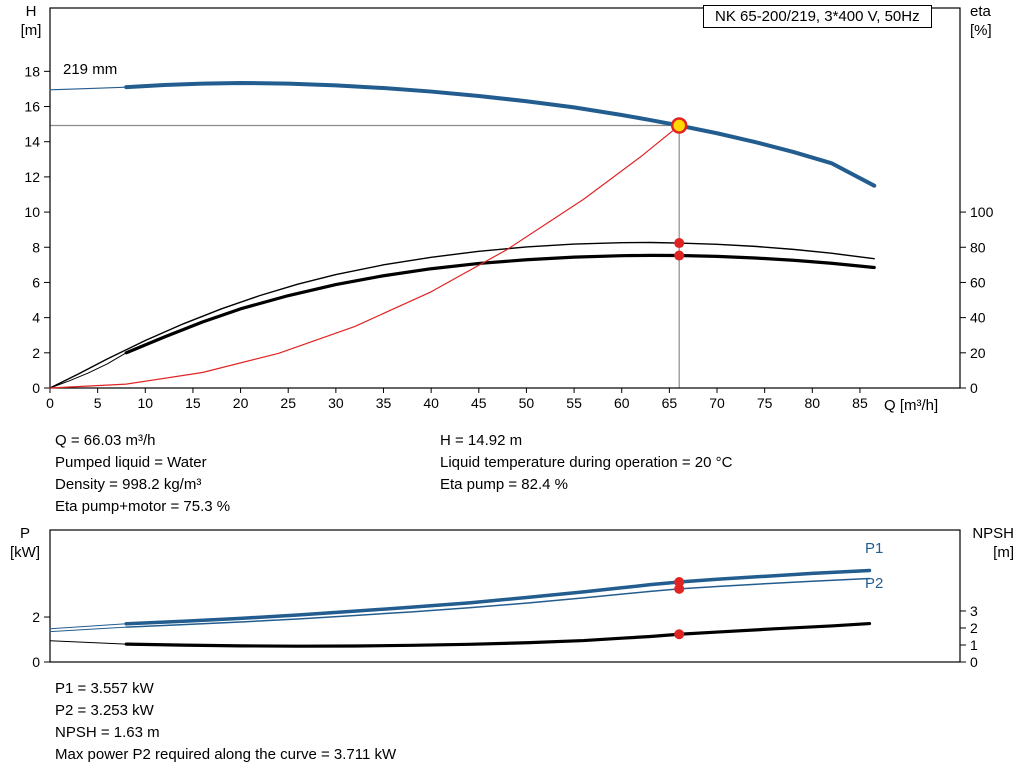 The image size is (1024, 781). Describe the element at coordinates (679, 243) in the screenshot. I see `eta-pump-duty-marker` at that location.